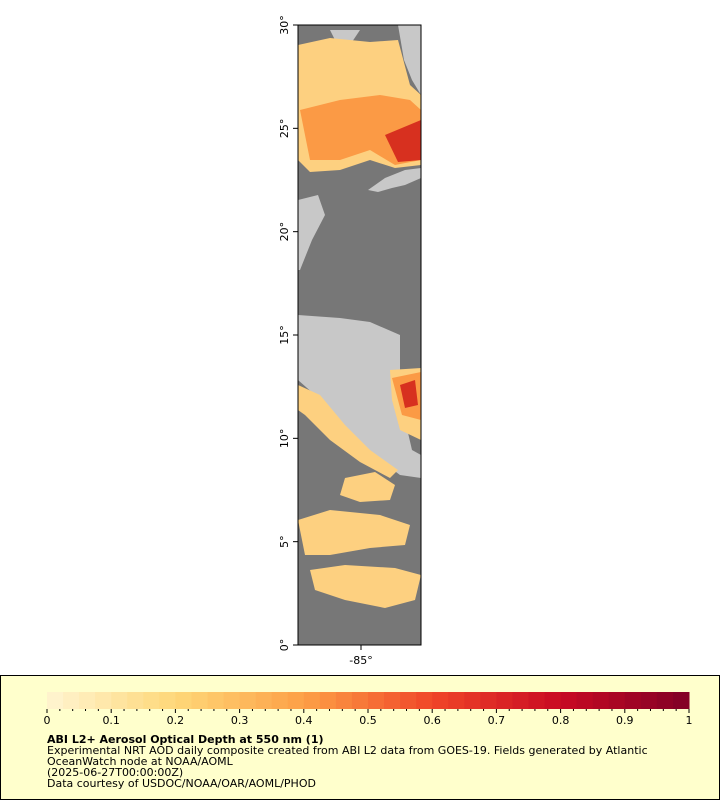  What do you see at coordinates (284, 335) in the screenshot?
I see `lat-label: 15°` at bounding box center [284, 335].